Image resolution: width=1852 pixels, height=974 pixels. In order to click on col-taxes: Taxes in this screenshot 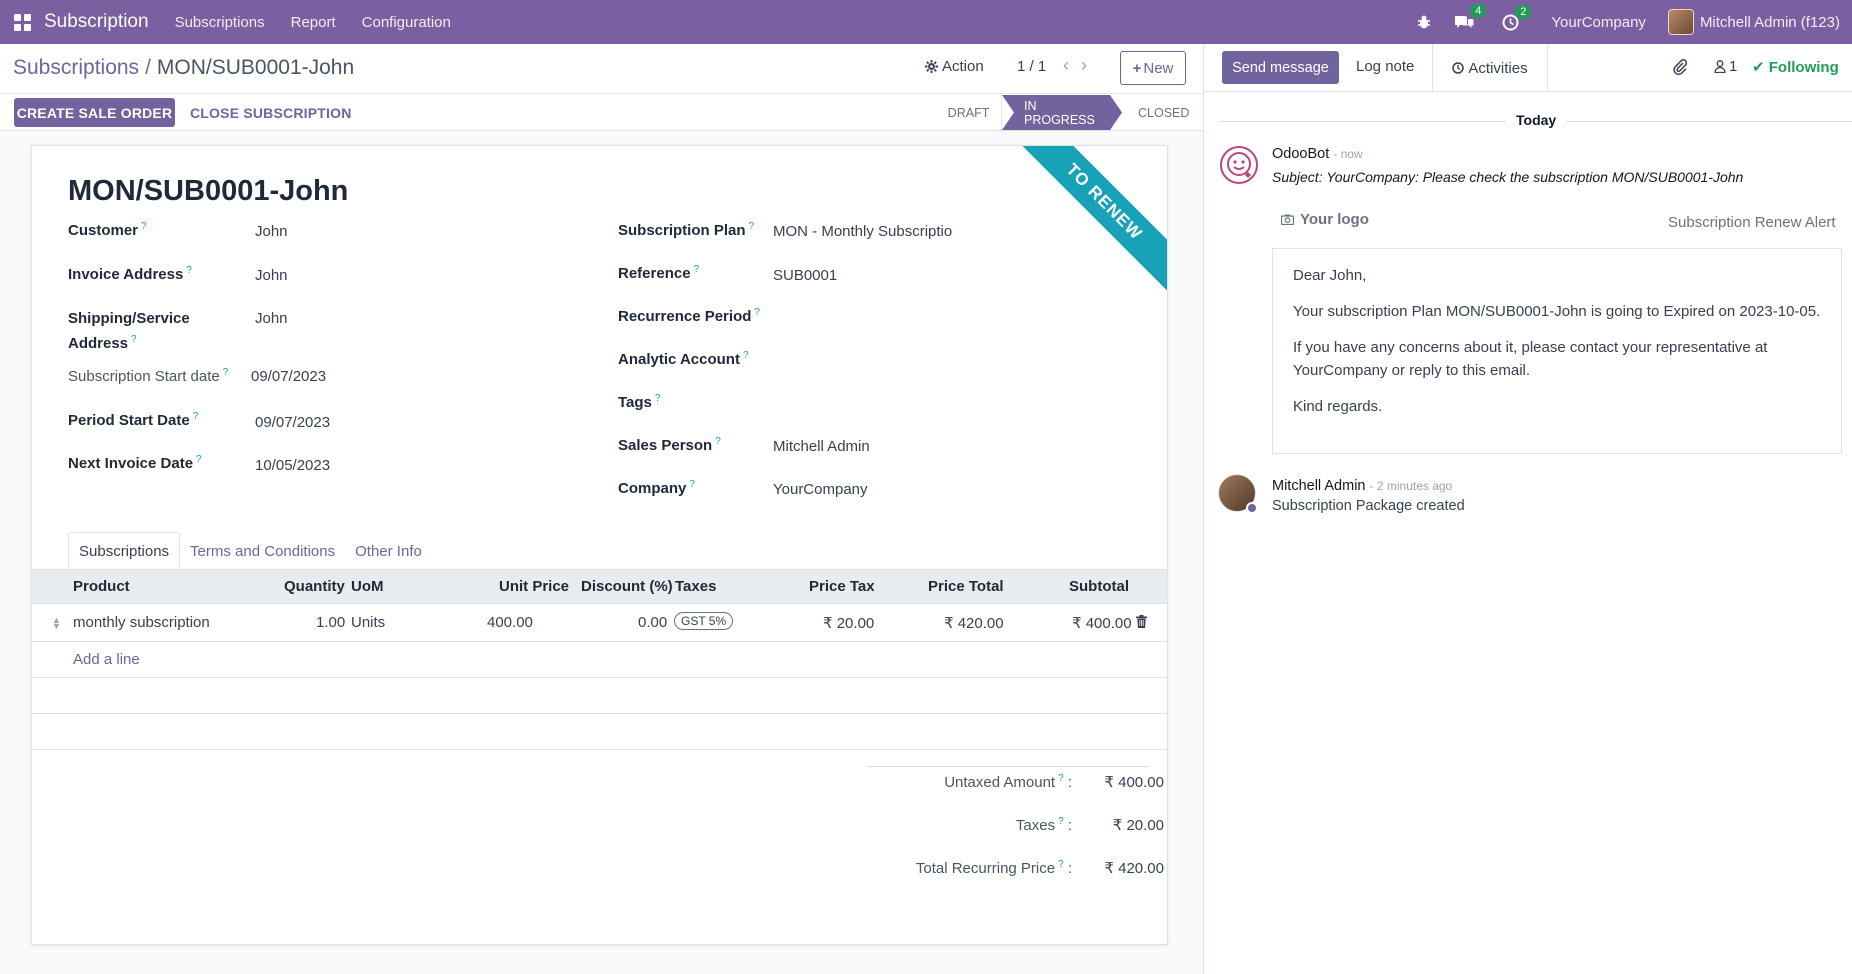, I will do `click(696, 586)`.